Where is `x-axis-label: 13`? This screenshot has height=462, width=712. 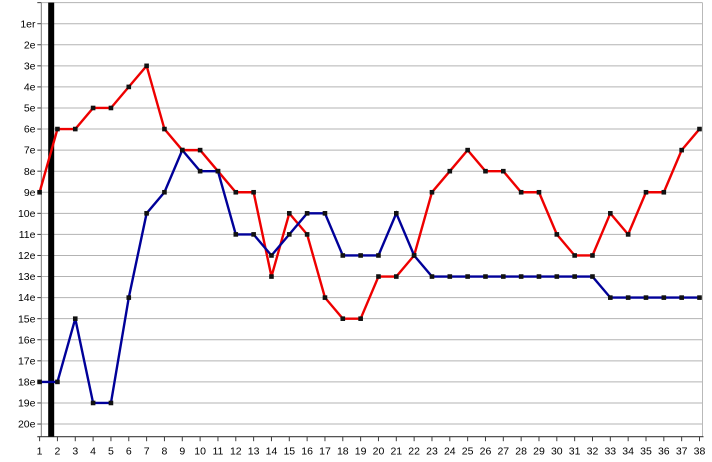
x-axis-label: 13 is located at coordinates (254, 452).